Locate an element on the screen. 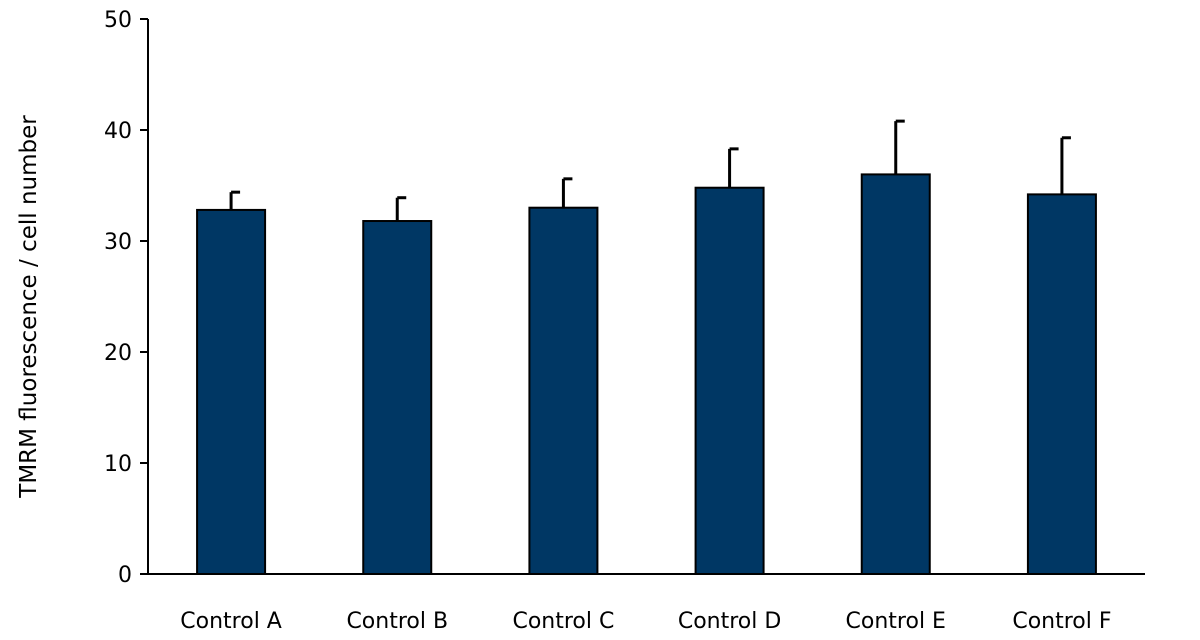  y-ticks-group: 0 10 20 30 40 50 is located at coordinates (126, 298).